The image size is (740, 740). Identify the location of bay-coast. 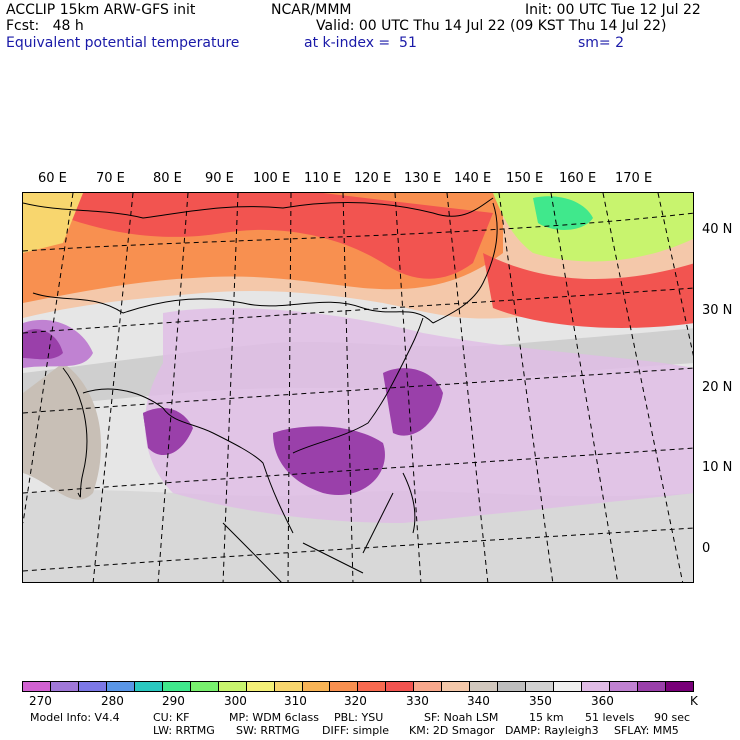
(188, 461).